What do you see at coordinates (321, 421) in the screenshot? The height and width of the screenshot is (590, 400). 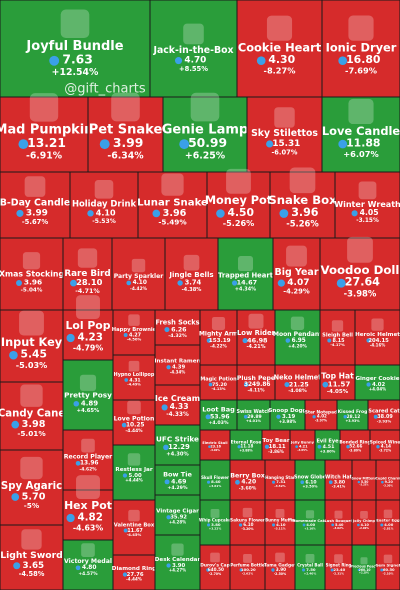 I see `tile-change: -3.97%` at bounding box center [321, 421].